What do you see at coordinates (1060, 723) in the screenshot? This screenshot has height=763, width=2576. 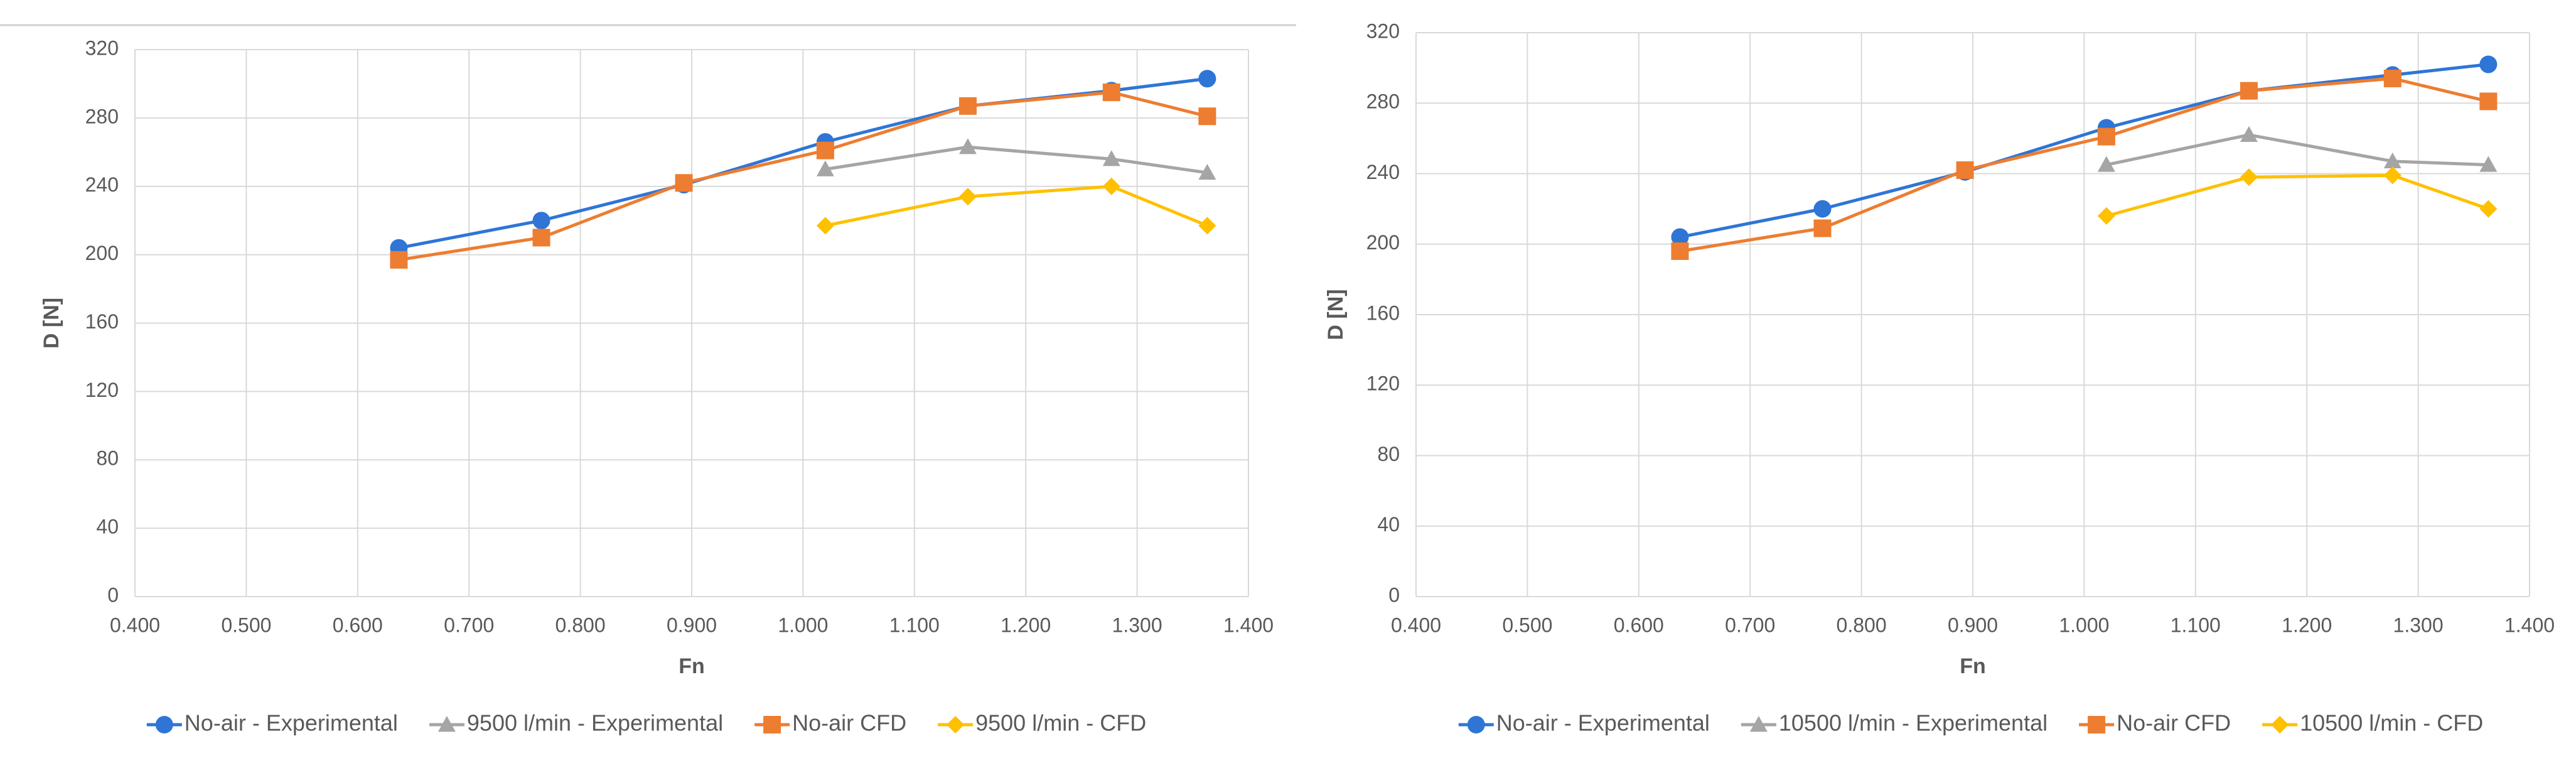 I see `legend-label: 9500 l/min - CFD` at bounding box center [1060, 723].